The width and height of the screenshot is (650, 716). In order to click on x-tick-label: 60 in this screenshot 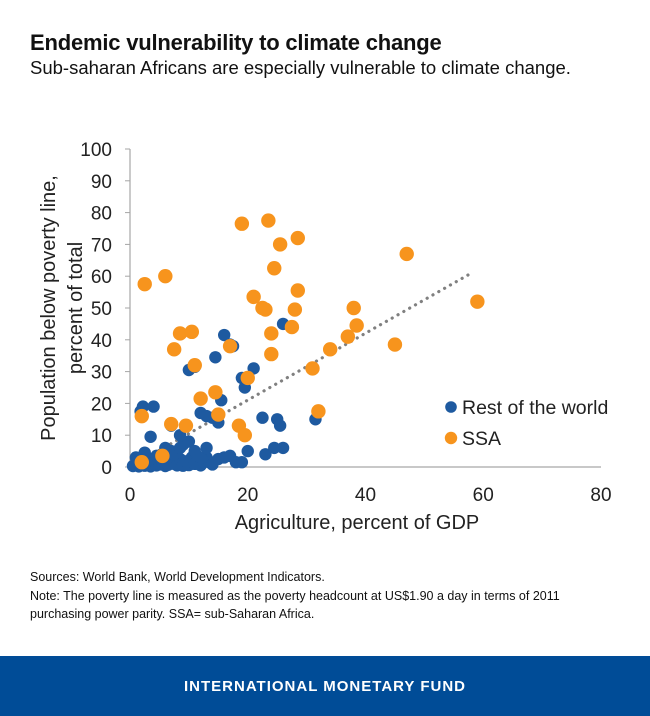, I will do `click(483, 495)`.